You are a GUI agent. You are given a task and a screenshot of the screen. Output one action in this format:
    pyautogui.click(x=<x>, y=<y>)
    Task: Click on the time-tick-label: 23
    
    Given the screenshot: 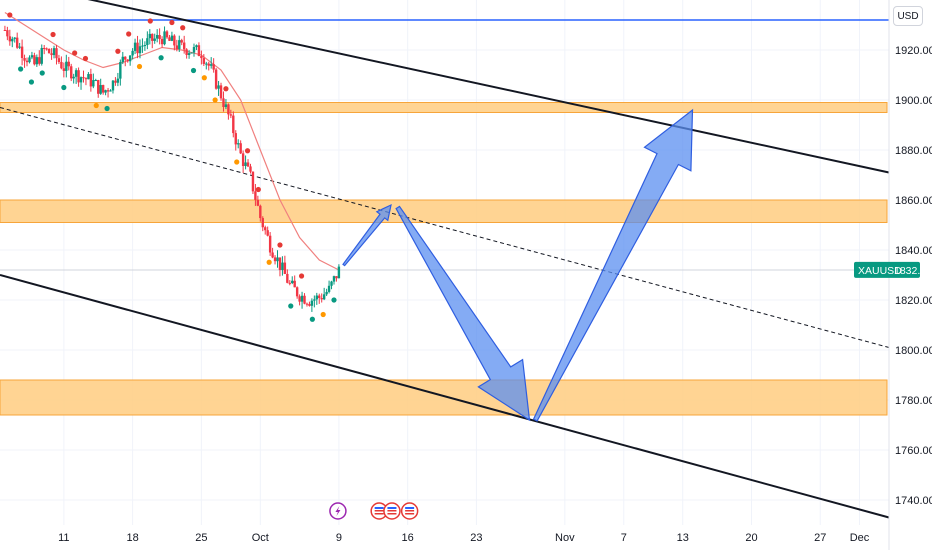 What is the action you would take?
    pyautogui.click(x=476, y=538)
    